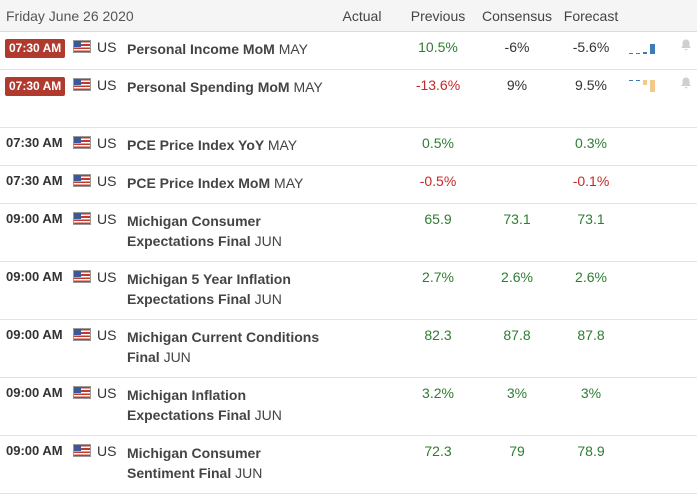 The image size is (697, 494). Describe the element at coordinates (517, 98) in the screenshot. I see `consensus-value: 9%` at that location.